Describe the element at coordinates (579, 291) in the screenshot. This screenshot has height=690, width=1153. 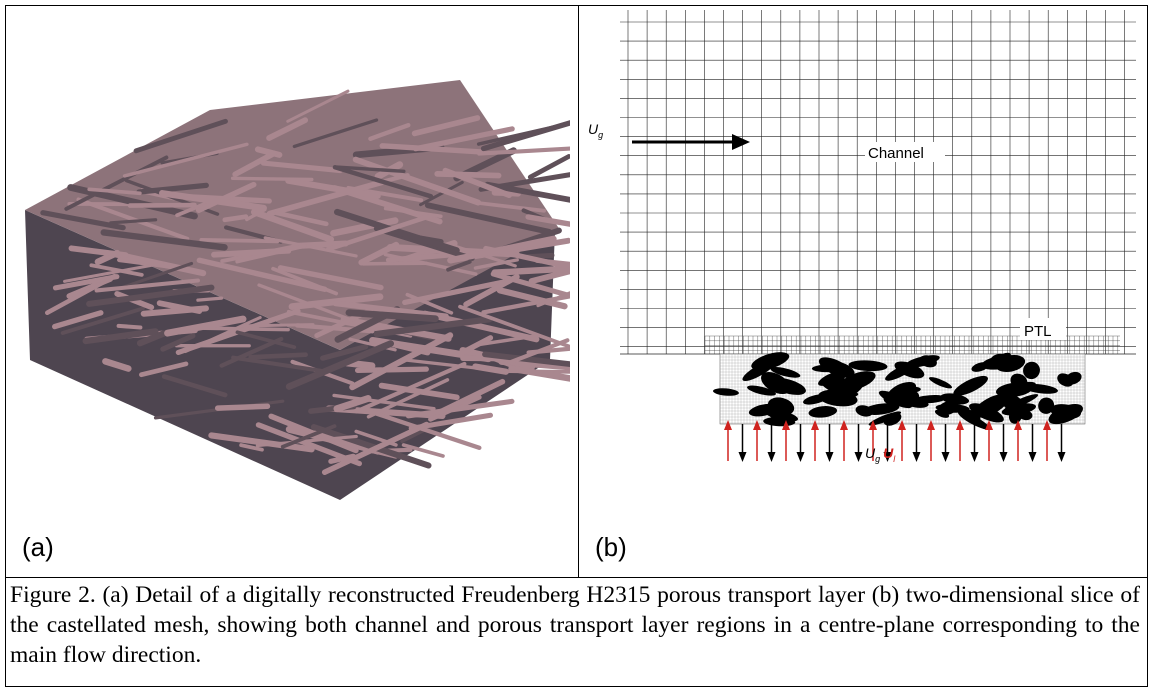
I see `panel-divider` at that location.